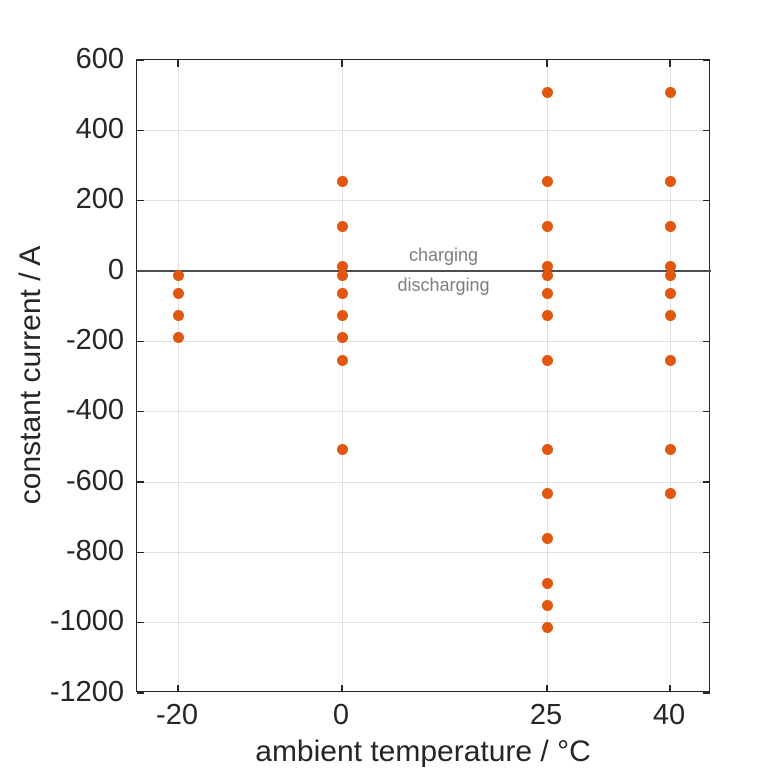 The height and width of the screenshot is (781, 781). I want to click on x-tick-label: -20, so click(177, 715).